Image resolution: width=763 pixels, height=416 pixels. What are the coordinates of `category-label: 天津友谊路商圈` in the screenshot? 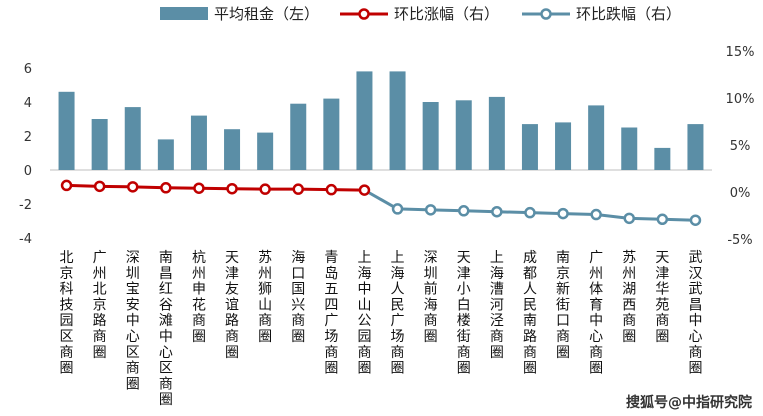 It's located at (232, 305).